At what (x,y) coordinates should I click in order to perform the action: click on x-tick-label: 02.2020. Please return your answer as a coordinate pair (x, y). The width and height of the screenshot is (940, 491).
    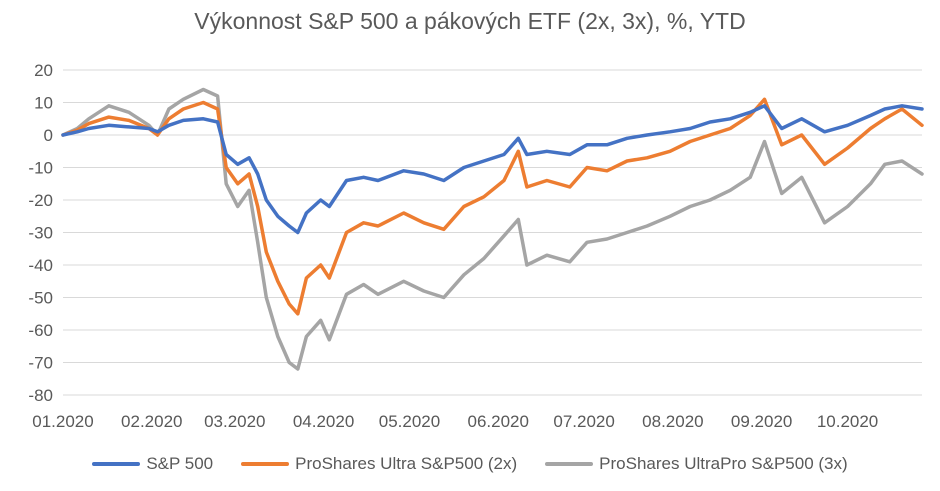
    Looking at the image, I should click on (151, 421).